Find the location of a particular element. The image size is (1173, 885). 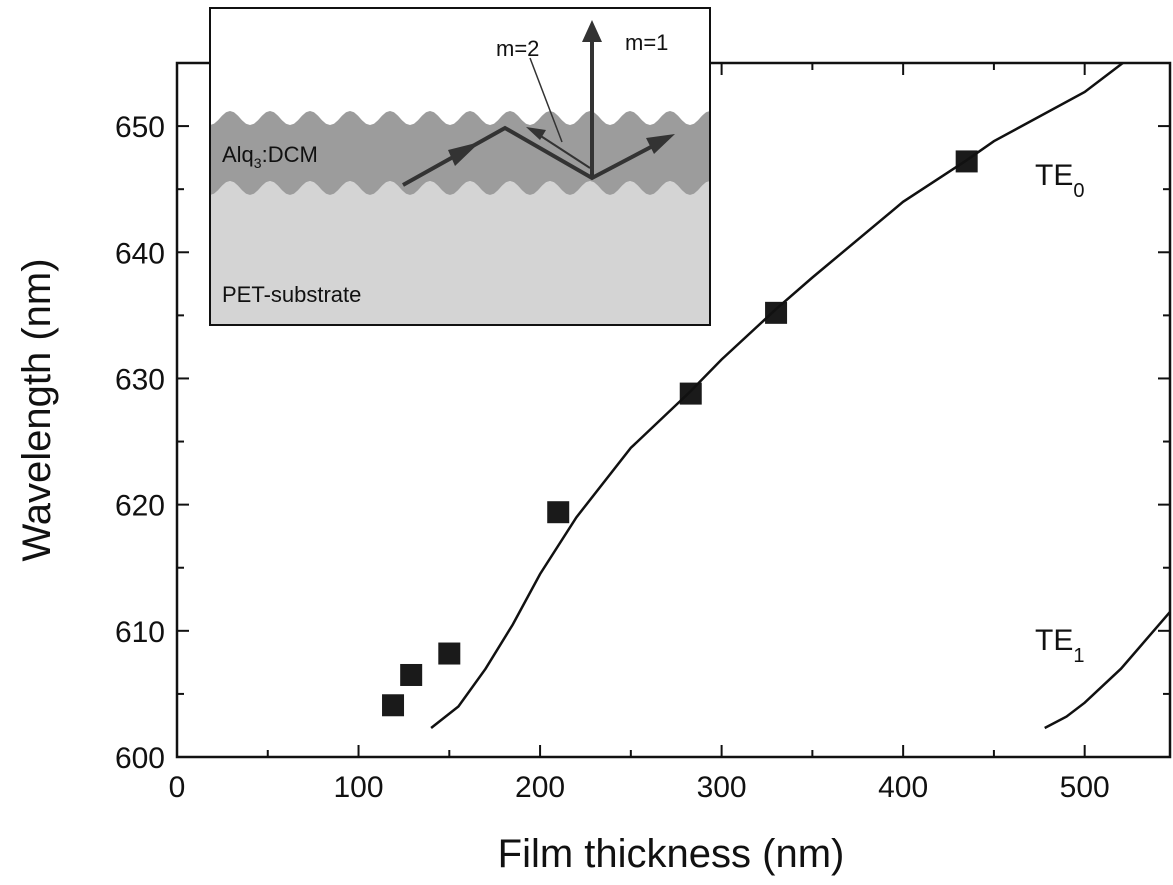

curve-label: TE1 is located at coordinates (1059, 645).